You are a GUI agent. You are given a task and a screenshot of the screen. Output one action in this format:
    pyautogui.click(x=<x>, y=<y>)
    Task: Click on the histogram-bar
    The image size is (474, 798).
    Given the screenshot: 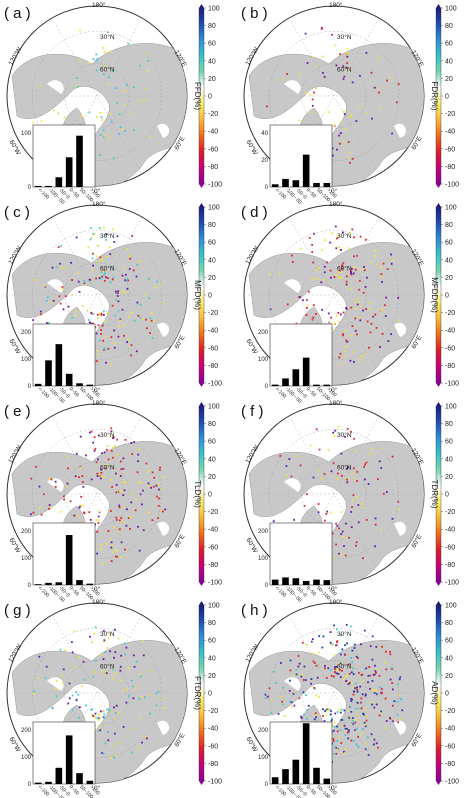 What is the action you would take?
    pyautogui.click(x=296, y=771)
    